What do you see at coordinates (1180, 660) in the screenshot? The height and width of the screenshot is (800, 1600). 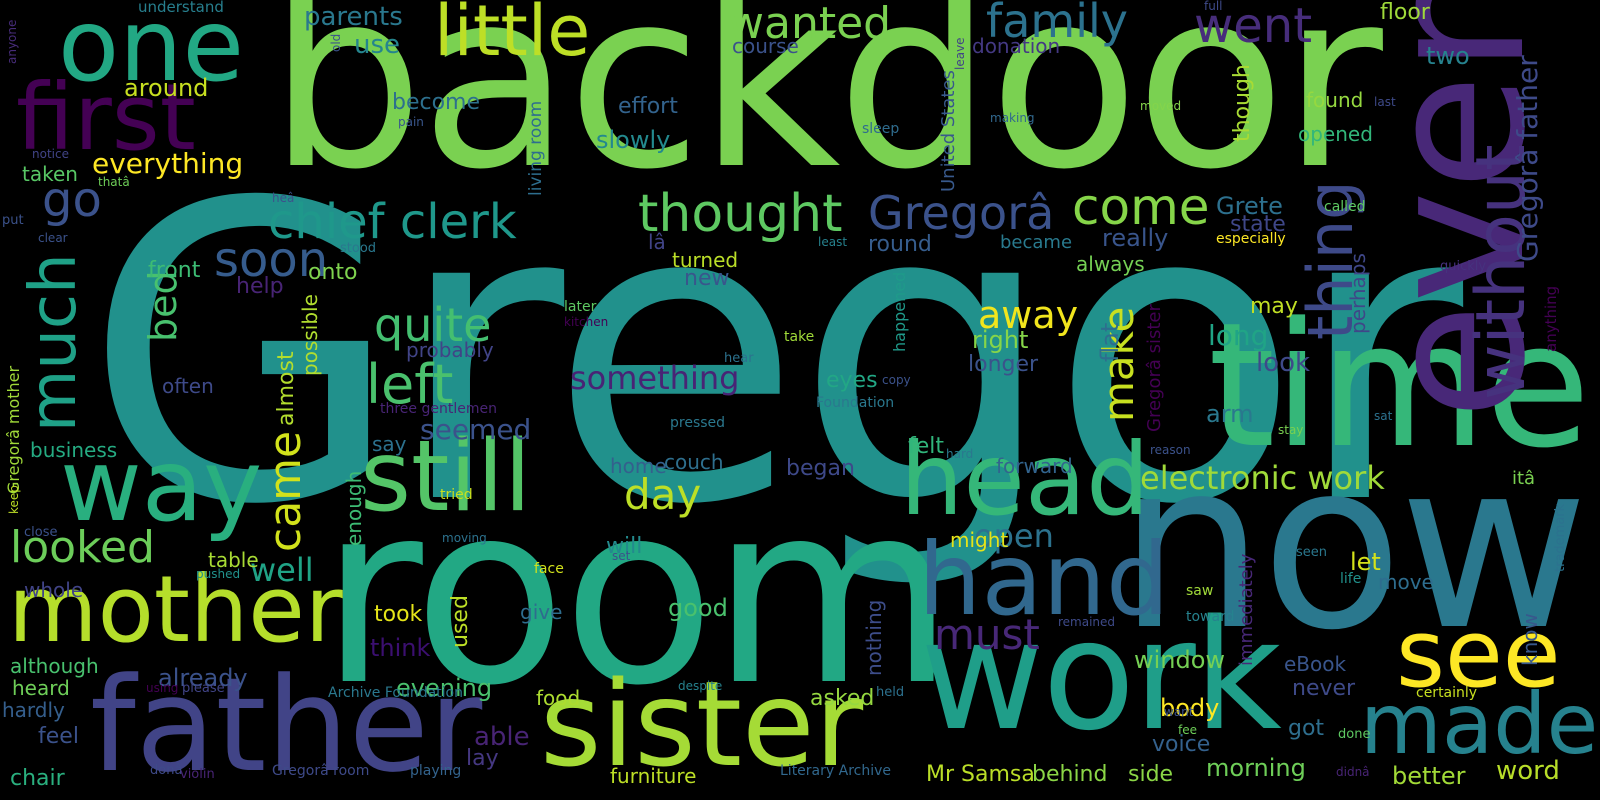 I see `word-window: window` at bounding box center [1180, 660].